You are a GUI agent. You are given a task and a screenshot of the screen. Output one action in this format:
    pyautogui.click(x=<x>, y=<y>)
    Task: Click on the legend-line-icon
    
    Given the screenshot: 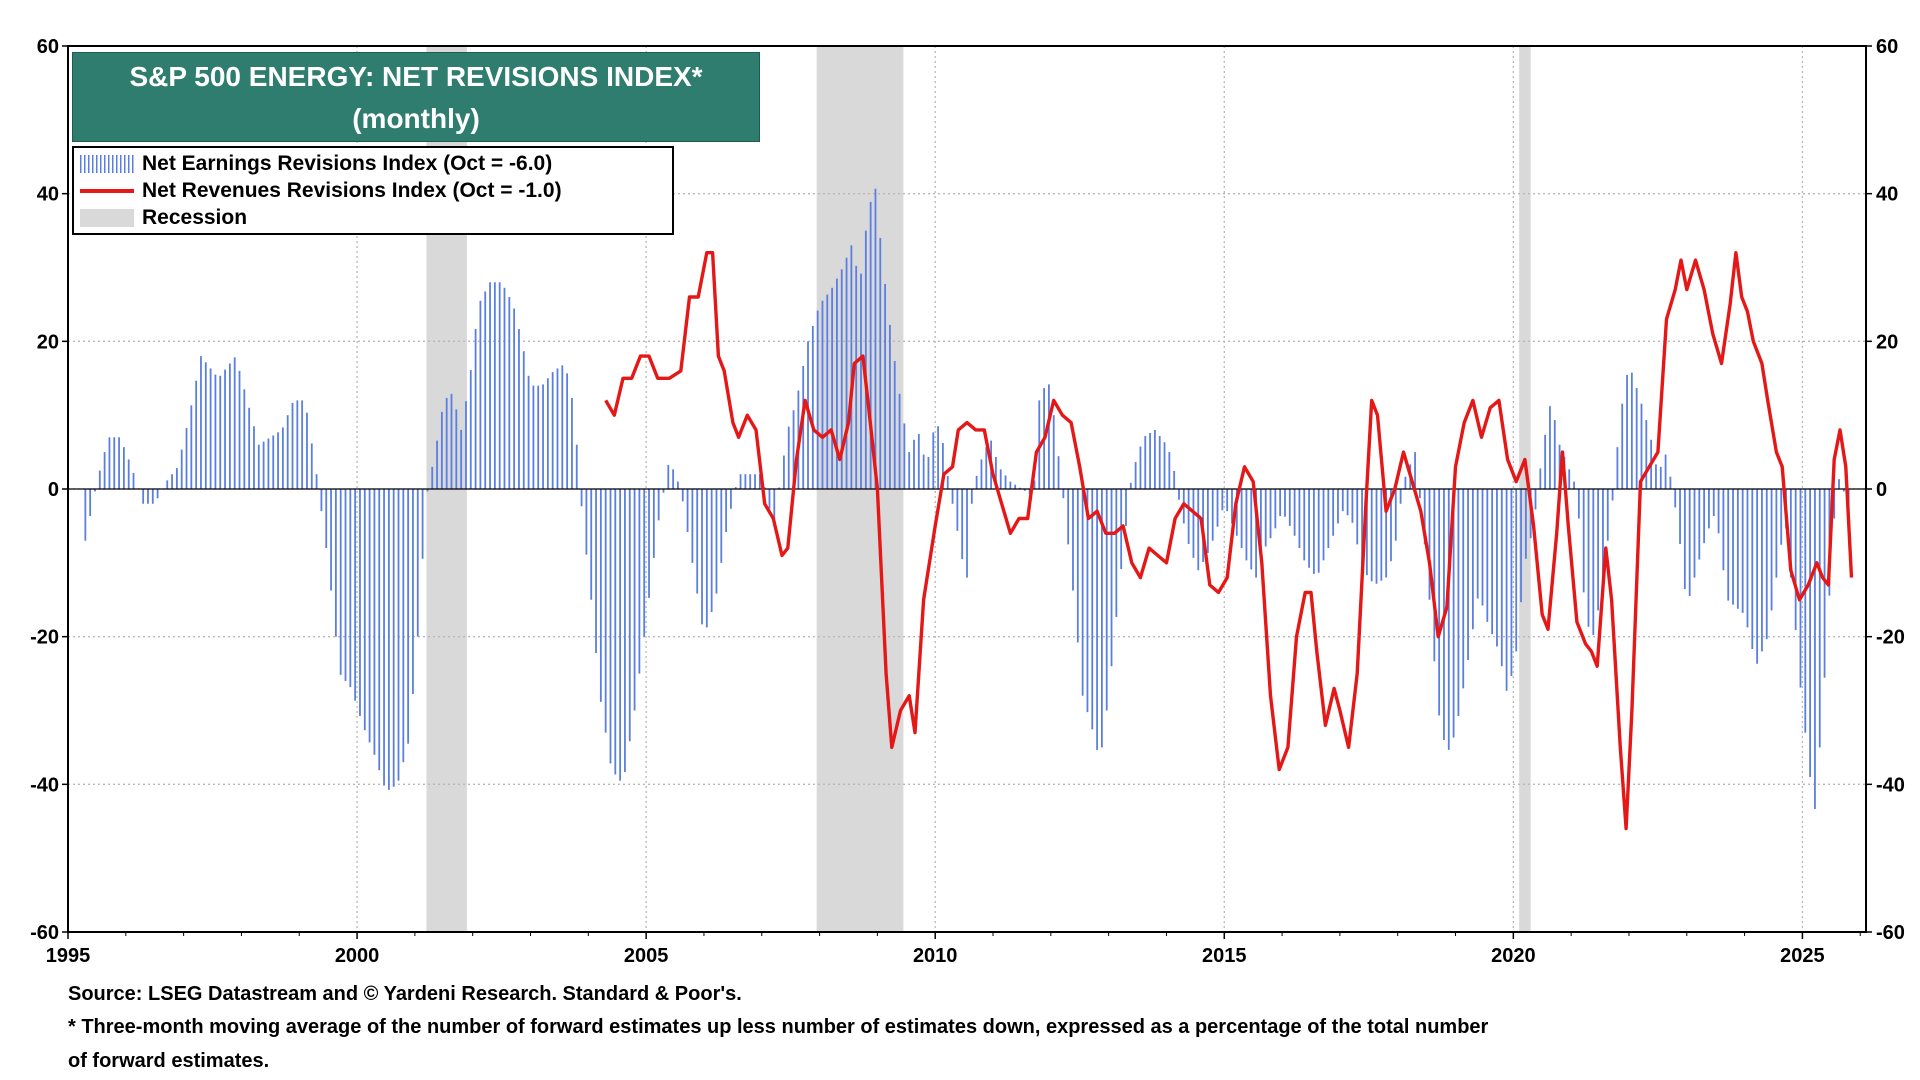 What is the action you would take?
    pyautogui.click(x=107, y=191)
    